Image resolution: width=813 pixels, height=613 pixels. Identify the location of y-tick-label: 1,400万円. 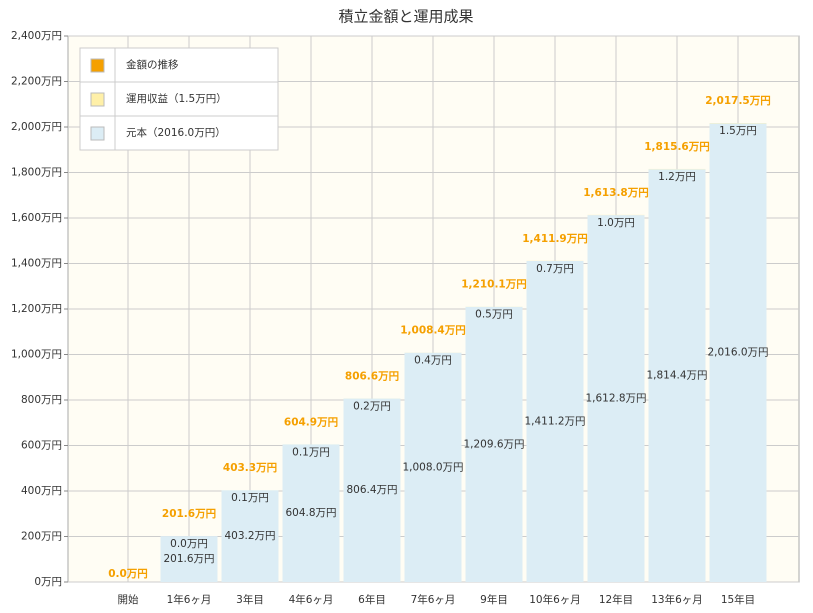
(36, 264).